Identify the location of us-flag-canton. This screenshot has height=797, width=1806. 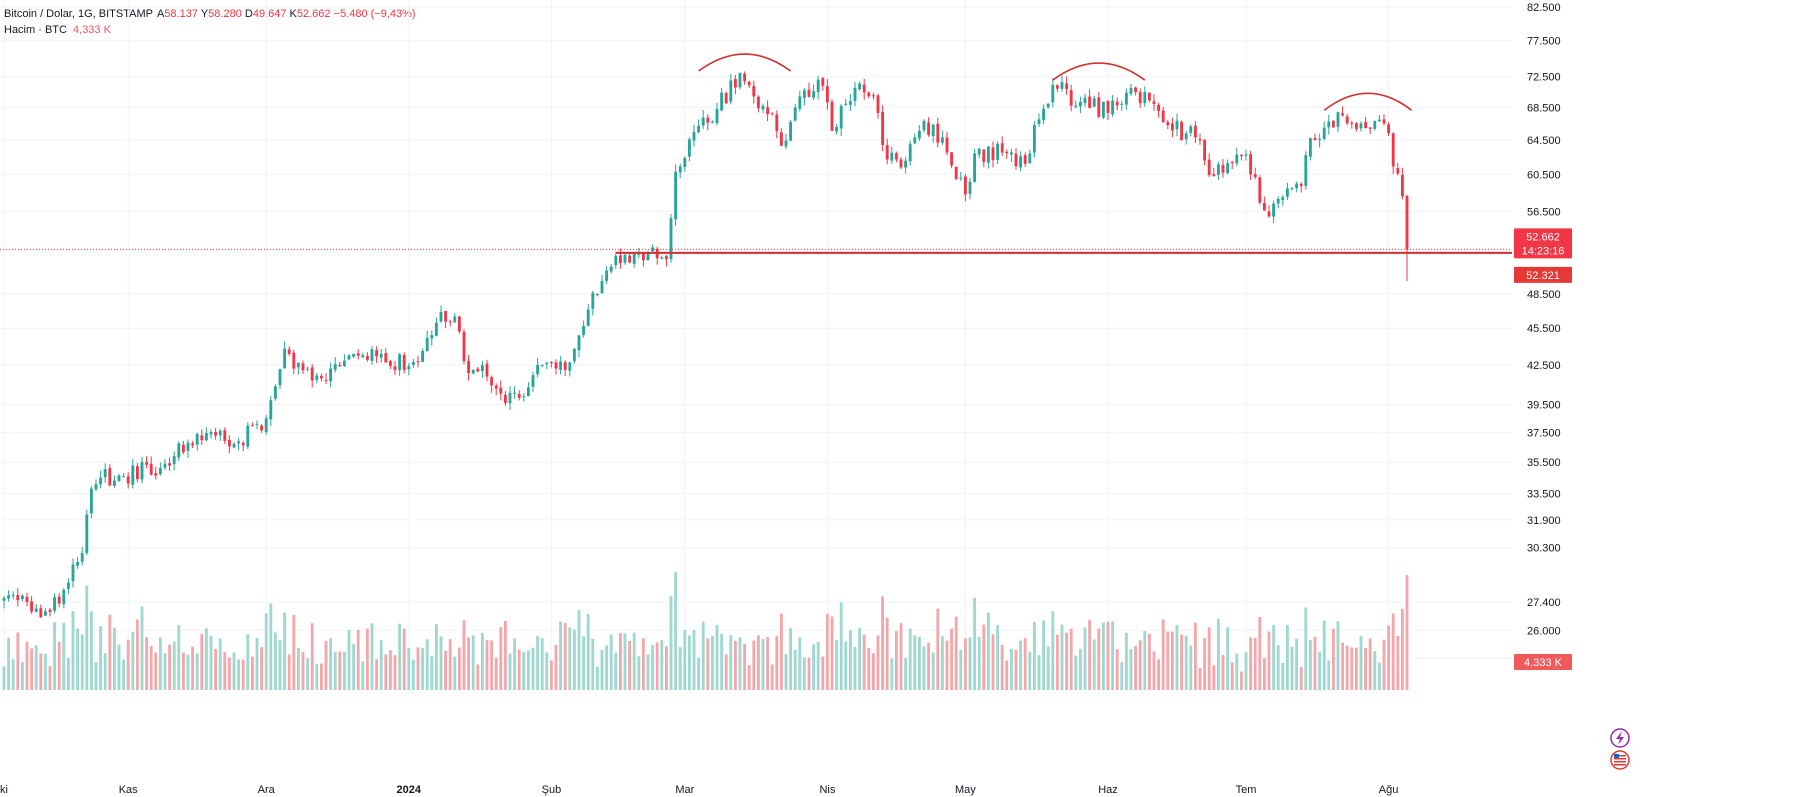
(1616, 756).